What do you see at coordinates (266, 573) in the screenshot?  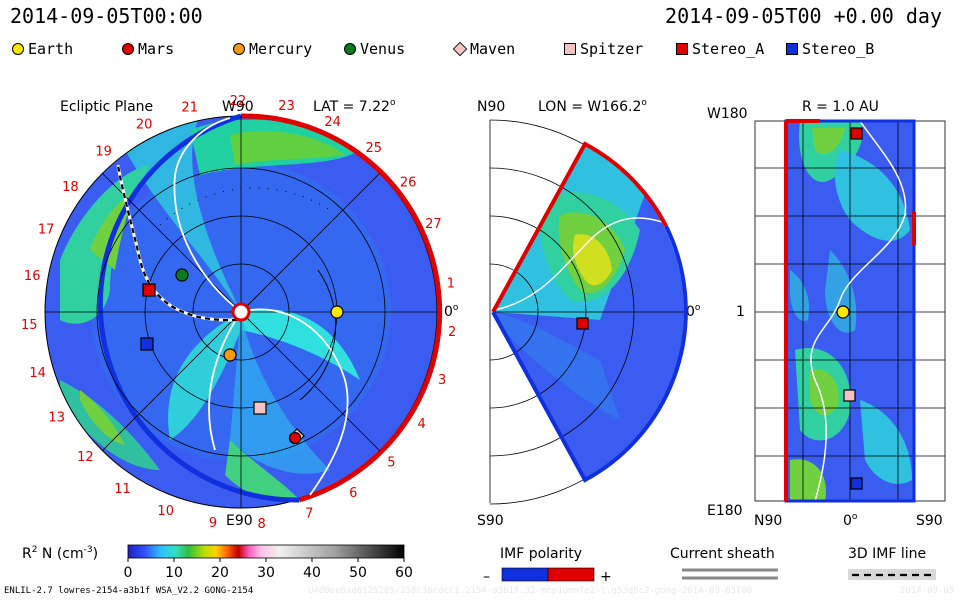 I see `colorbar-tick-label: 30` at bounding box center [266, 573].